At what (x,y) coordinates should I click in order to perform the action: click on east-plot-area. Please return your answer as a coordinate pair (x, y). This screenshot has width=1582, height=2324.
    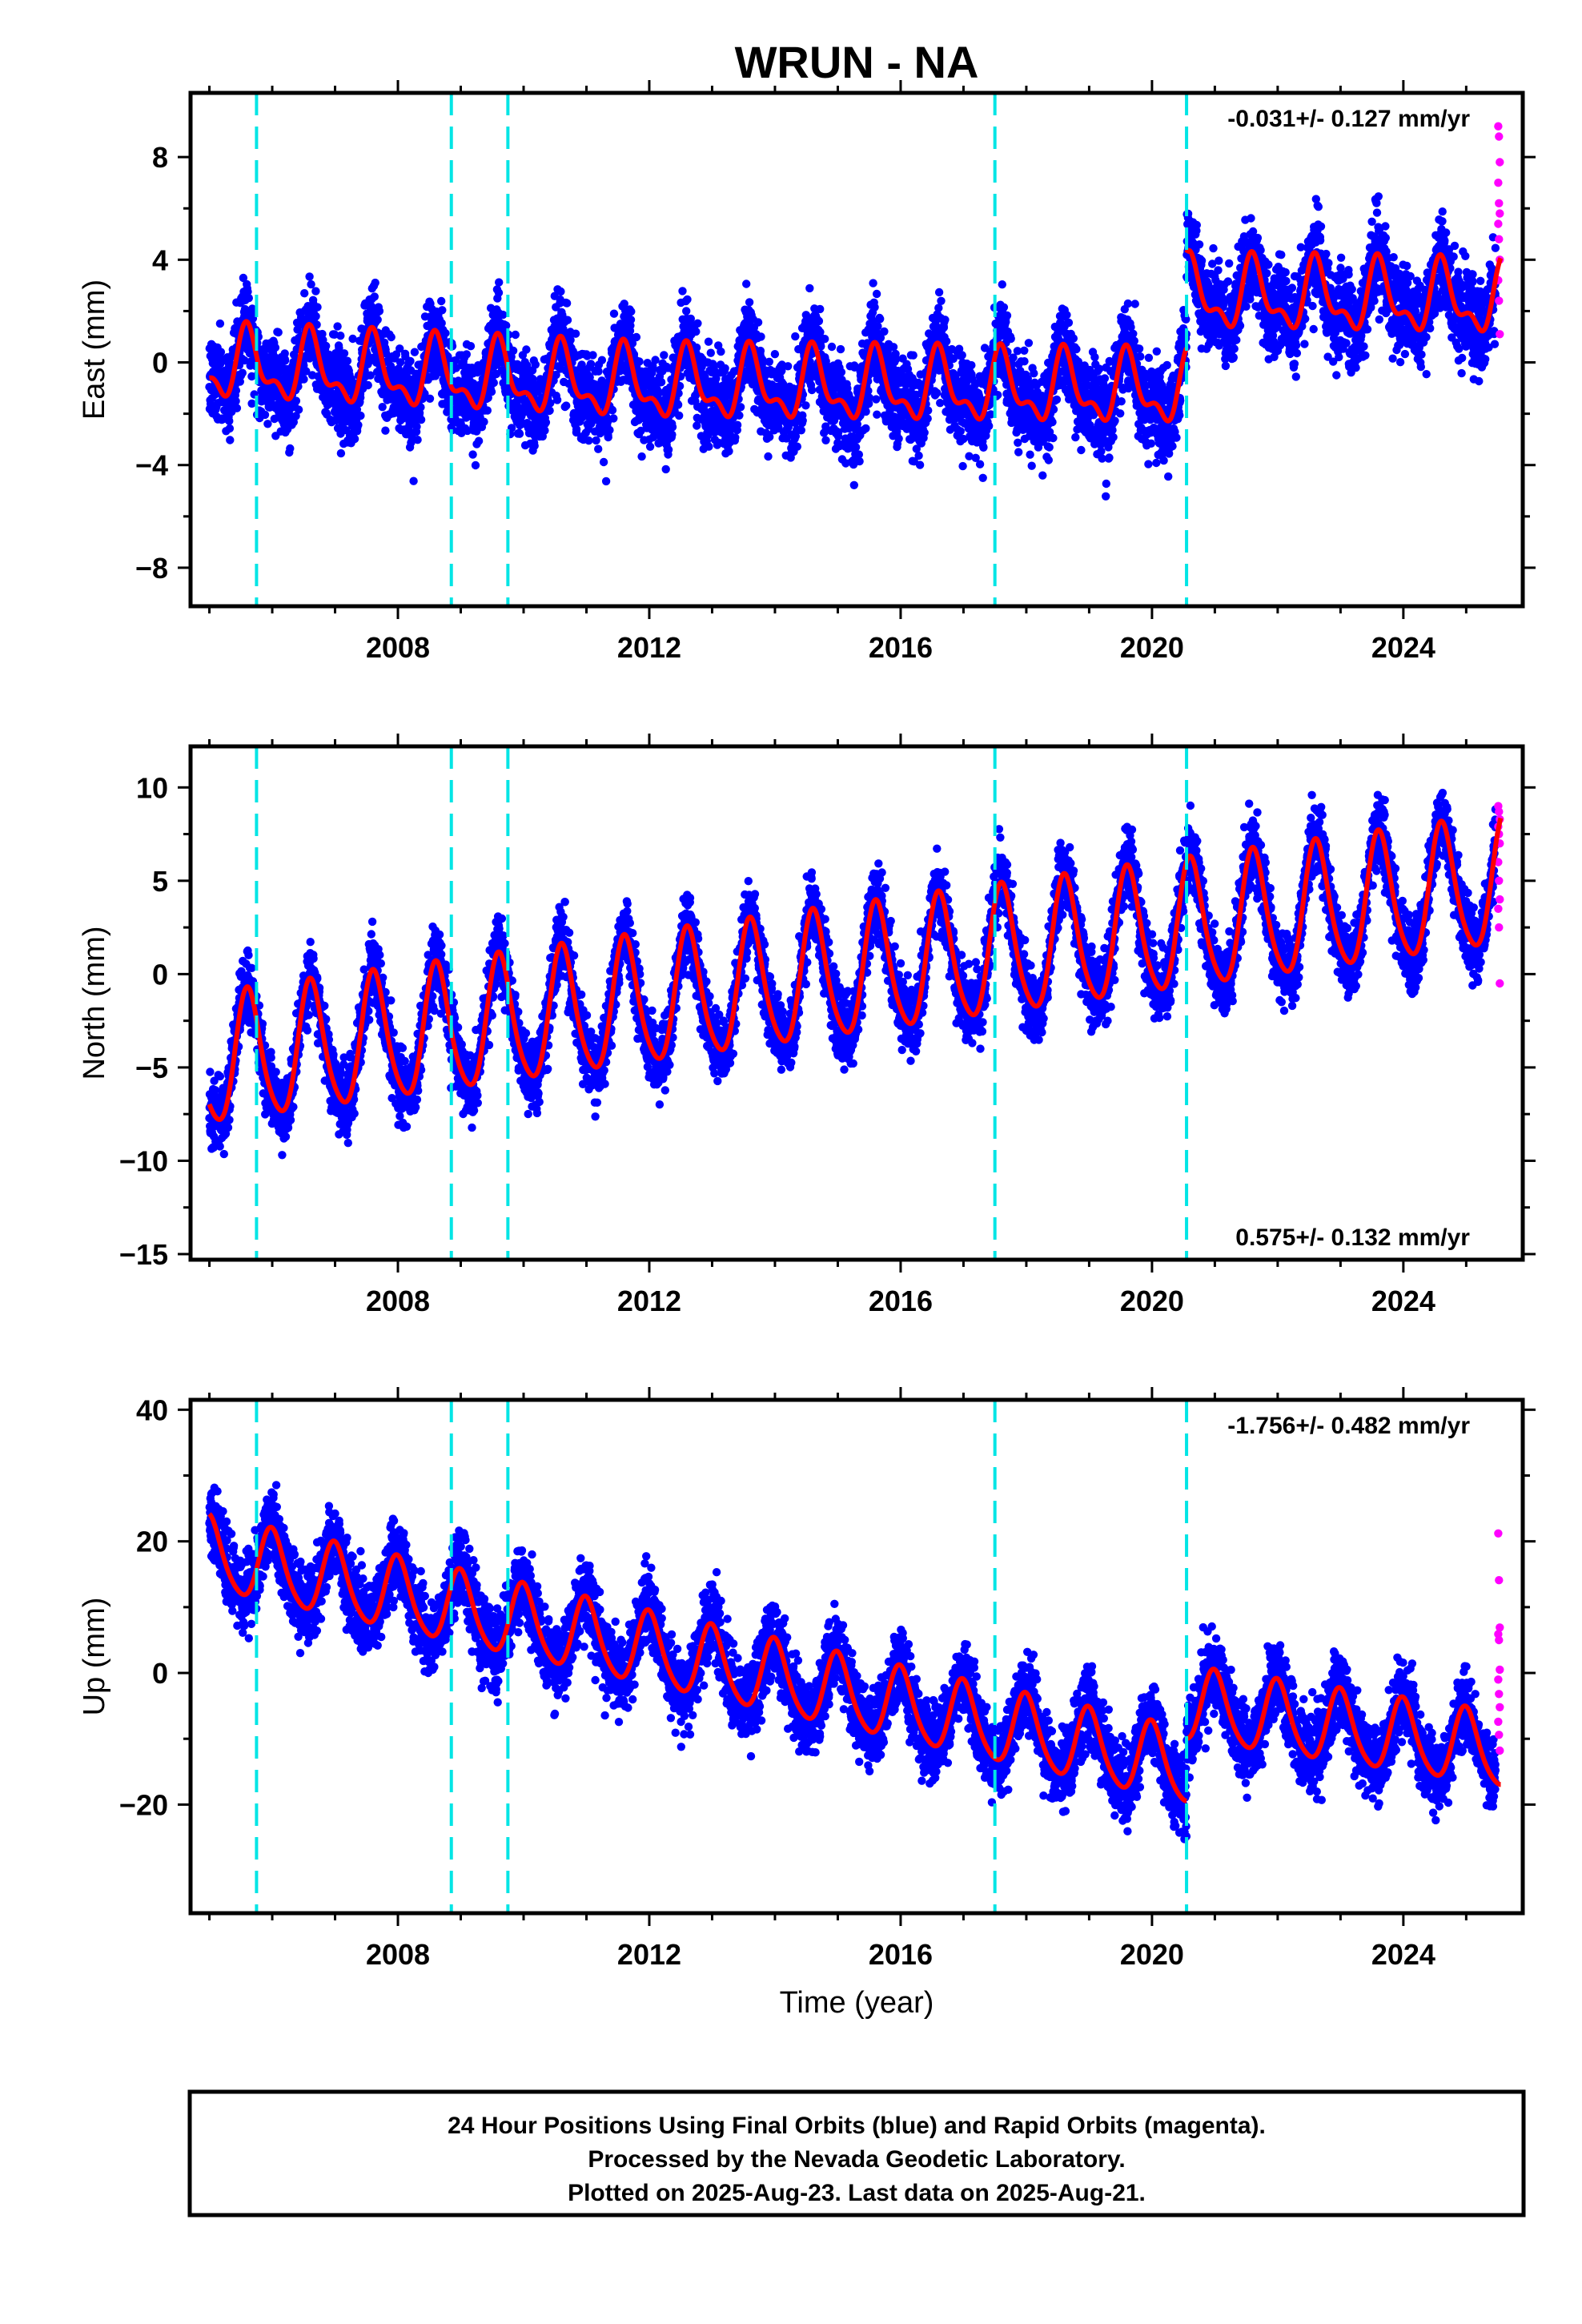
    Looking at the image, I should click on (854, 311).